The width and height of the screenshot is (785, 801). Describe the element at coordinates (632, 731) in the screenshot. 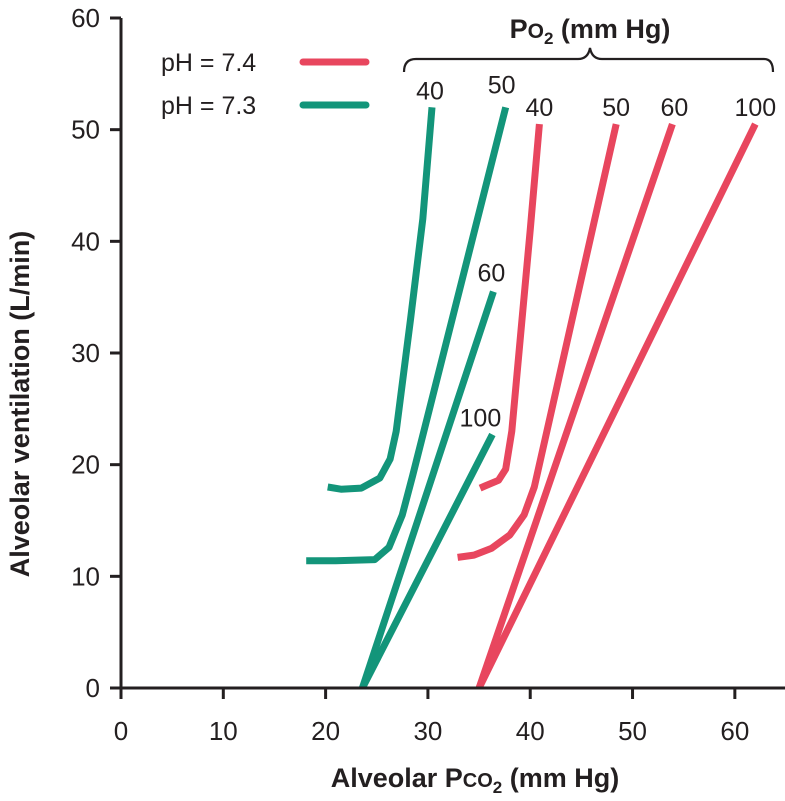

I see `x-tick-label: 50` at that location.